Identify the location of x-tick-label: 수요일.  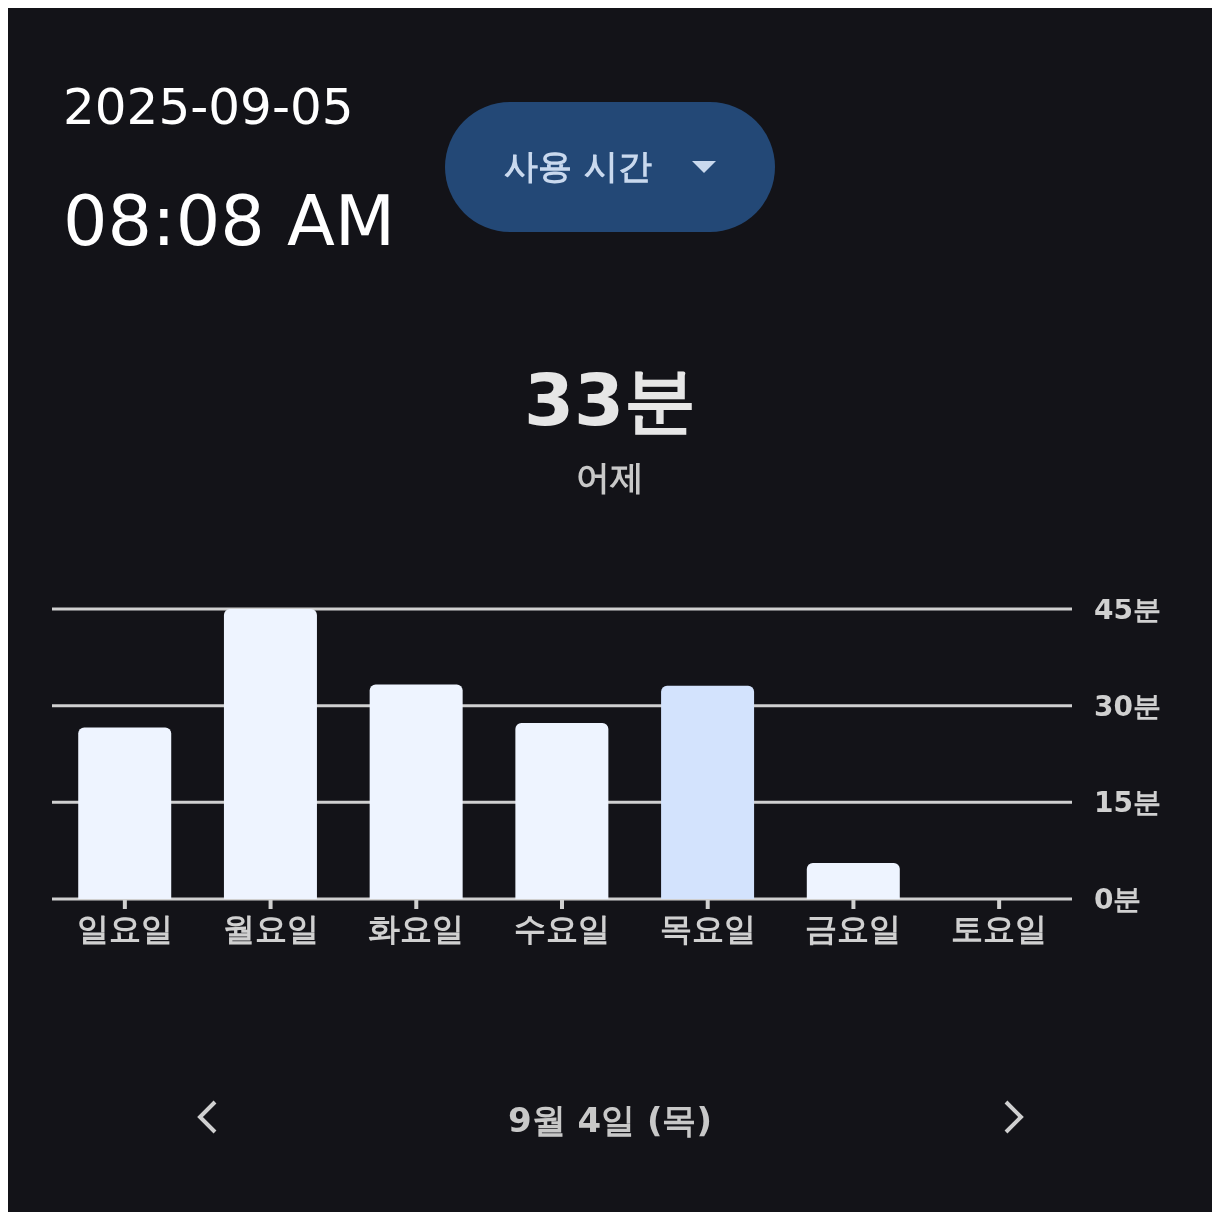
(562, 928).